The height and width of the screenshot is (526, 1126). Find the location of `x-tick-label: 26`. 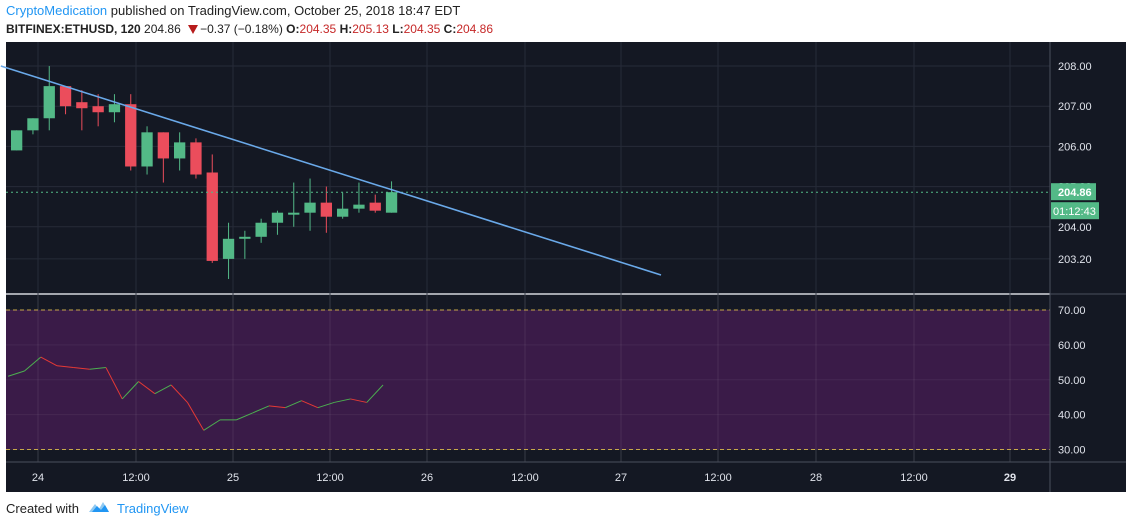

x-tick-label: 26 is located at coordinates (427, 478).